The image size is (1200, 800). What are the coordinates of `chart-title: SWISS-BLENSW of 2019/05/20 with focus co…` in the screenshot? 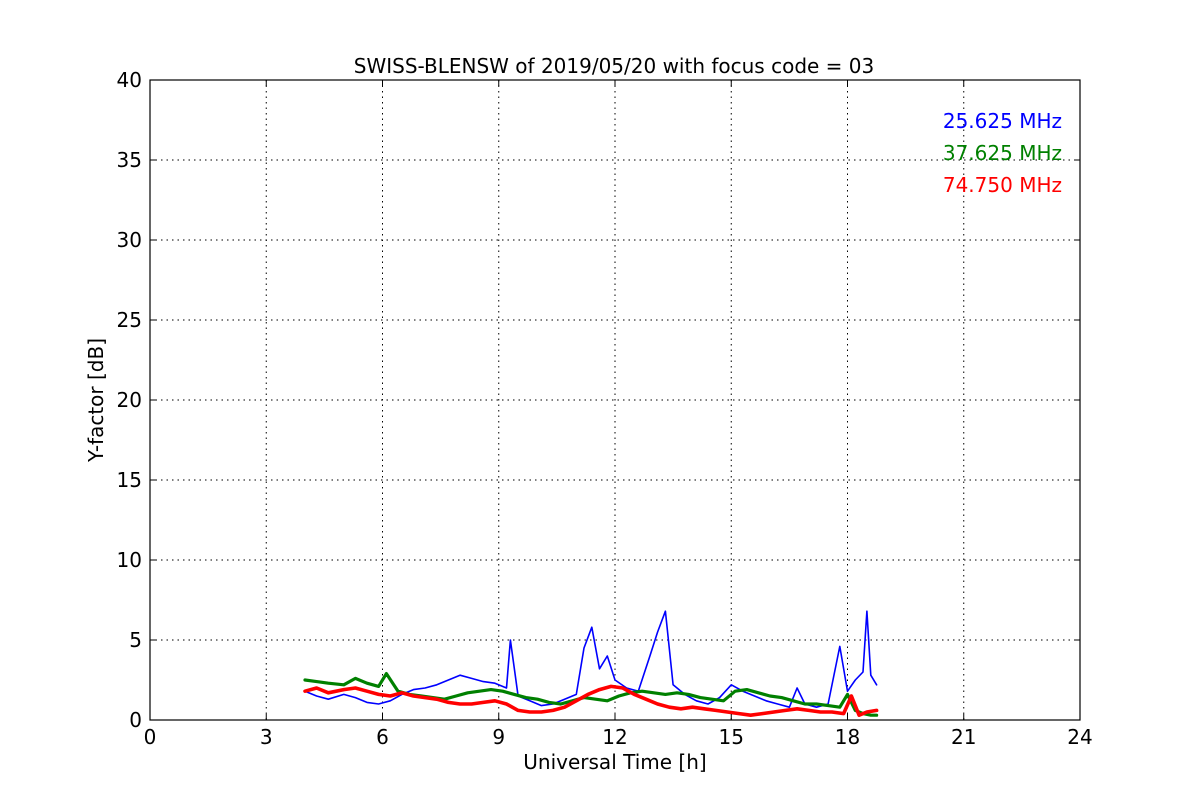 It's located at (614, 66).